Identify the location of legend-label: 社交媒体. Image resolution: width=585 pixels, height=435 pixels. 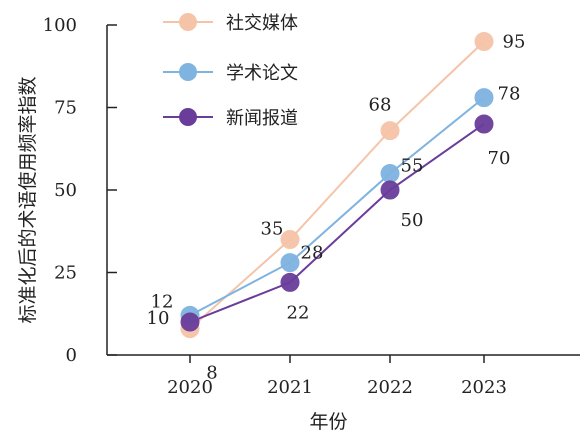
(262, 23).